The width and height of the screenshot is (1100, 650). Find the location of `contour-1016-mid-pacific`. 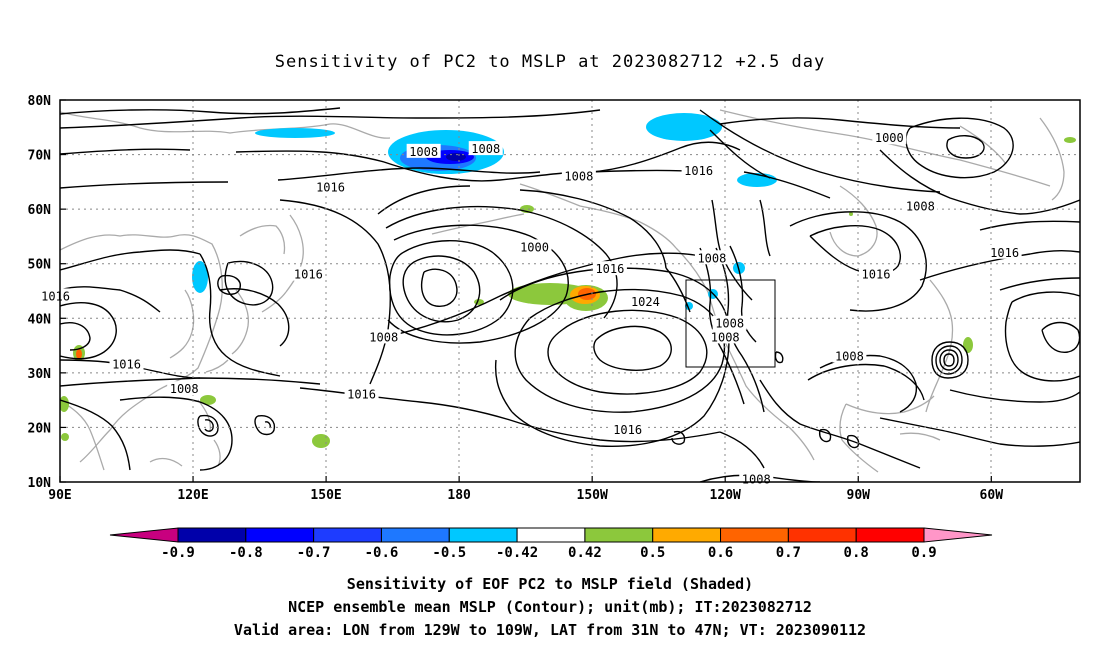

contour-1016-mid-pacific is located at coordinates (335, 292).